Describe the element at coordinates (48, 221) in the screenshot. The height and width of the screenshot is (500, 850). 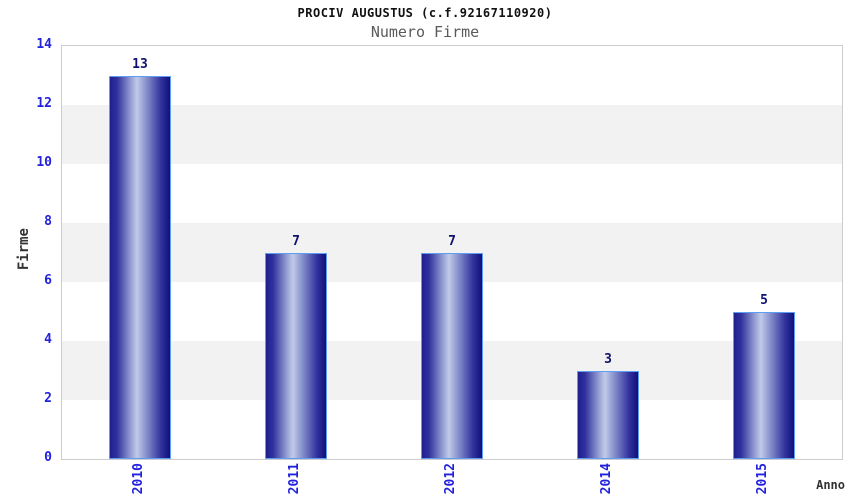
I see `y-tick-label: 8` at that location.